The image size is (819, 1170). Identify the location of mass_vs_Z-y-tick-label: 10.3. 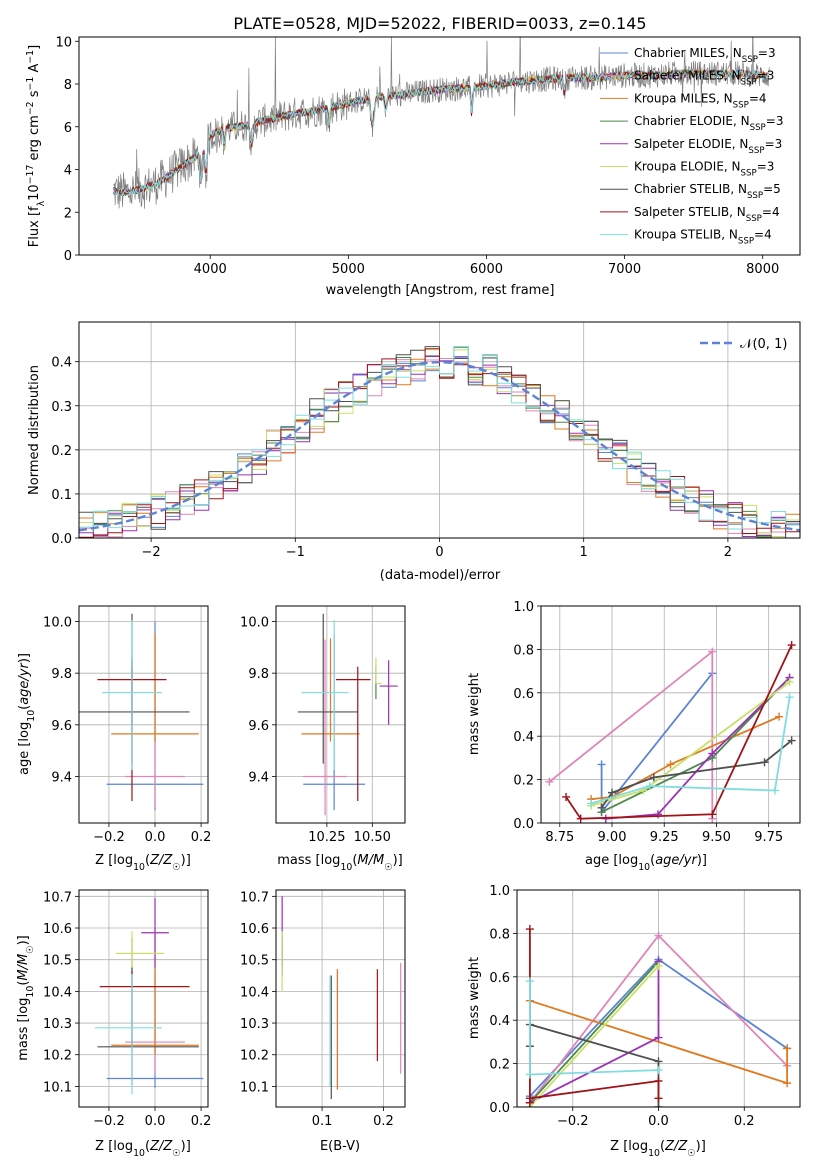
(57, 1024).